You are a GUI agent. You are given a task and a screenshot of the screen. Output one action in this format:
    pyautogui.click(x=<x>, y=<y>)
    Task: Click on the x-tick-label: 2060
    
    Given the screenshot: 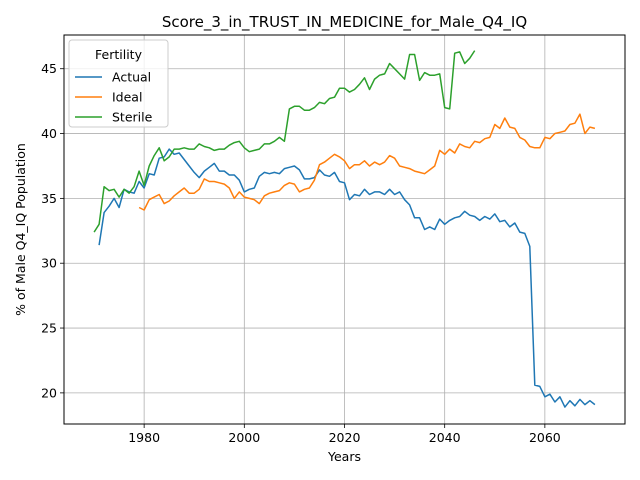 What is the action you would take?
    pyautogui.click(x=545, y=437)
    